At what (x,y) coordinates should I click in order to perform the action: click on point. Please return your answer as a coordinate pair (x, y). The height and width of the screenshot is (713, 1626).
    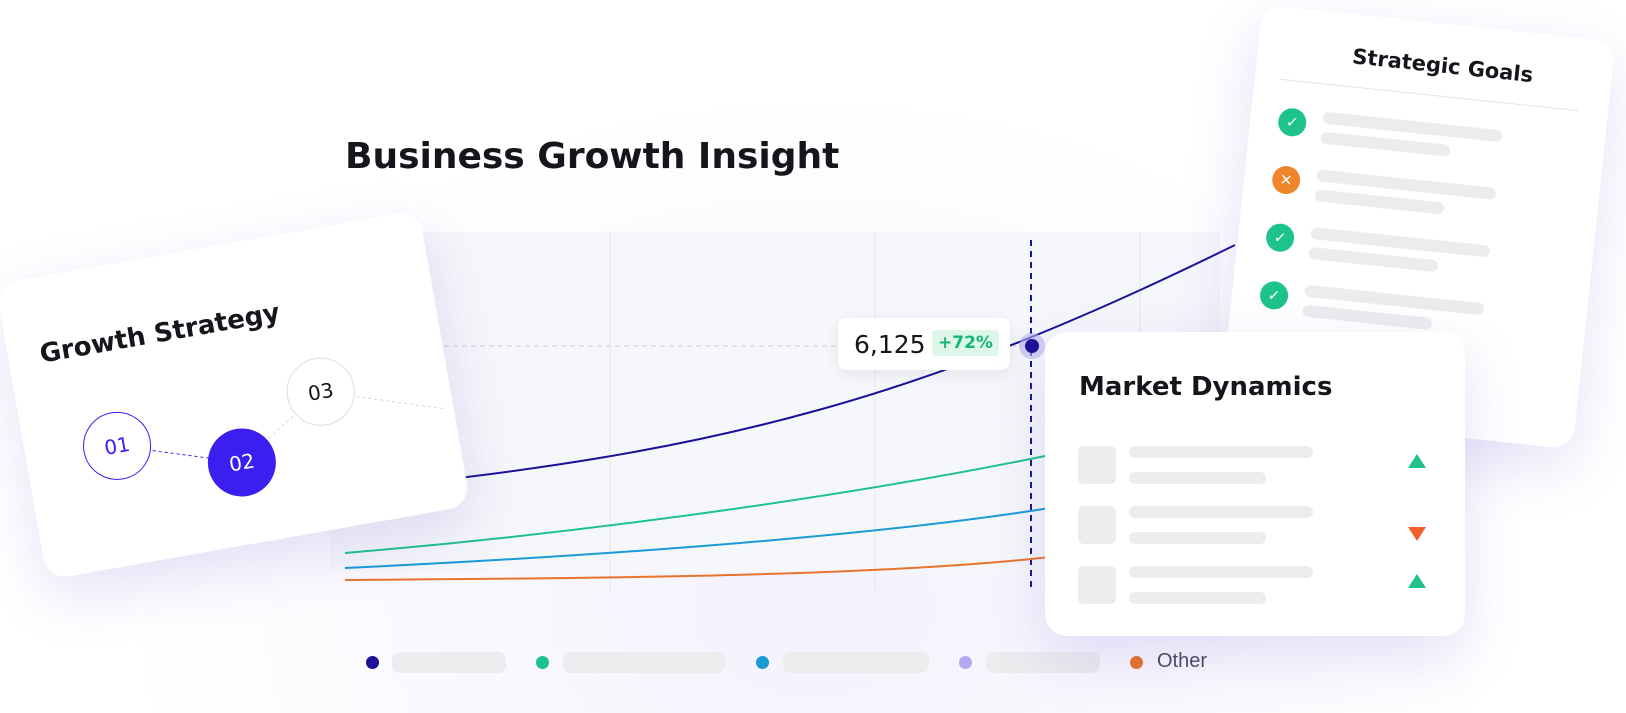
    Looking at the image, I should click on (1032, 346).